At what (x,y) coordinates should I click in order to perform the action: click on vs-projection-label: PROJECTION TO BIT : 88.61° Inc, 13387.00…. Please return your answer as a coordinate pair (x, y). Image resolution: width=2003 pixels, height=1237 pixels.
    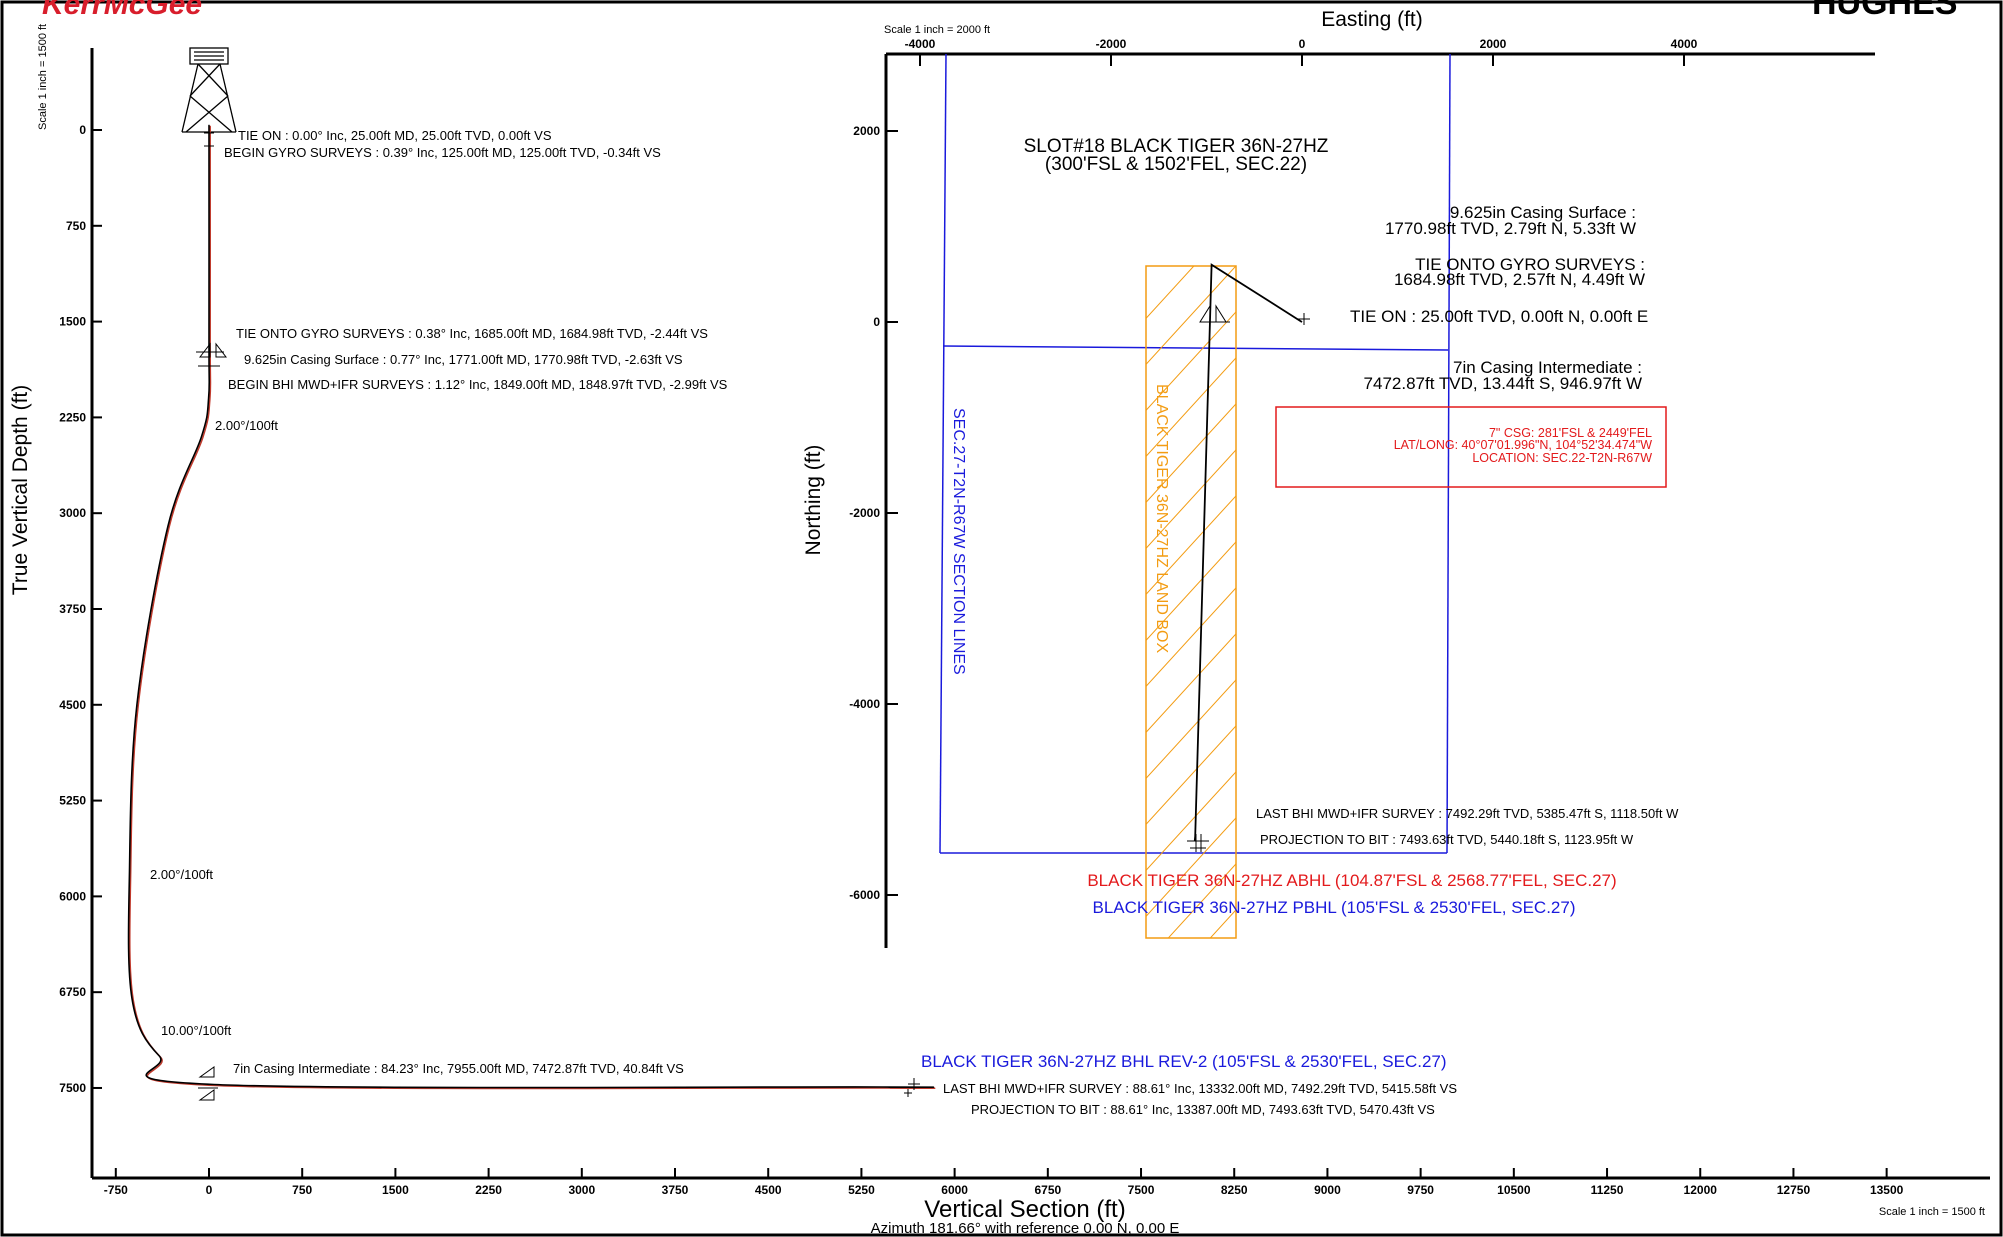
    Looking at the image, I should click on (1203, 1109).